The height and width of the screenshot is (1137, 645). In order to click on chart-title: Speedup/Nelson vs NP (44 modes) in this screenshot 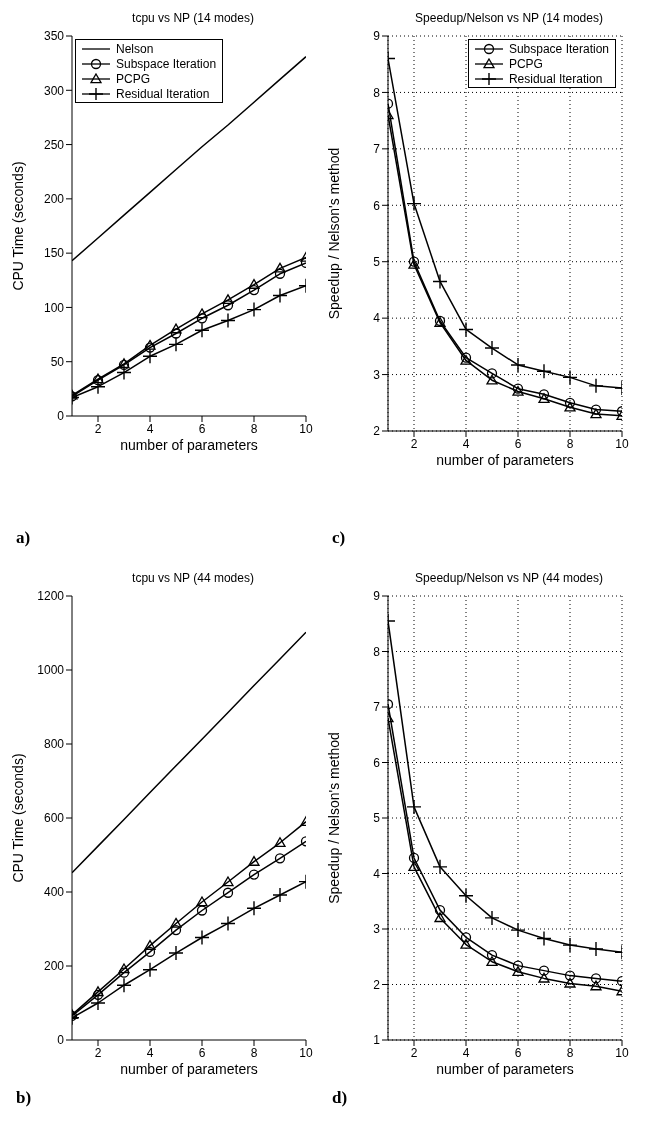, I will do `click(509, 578)`.